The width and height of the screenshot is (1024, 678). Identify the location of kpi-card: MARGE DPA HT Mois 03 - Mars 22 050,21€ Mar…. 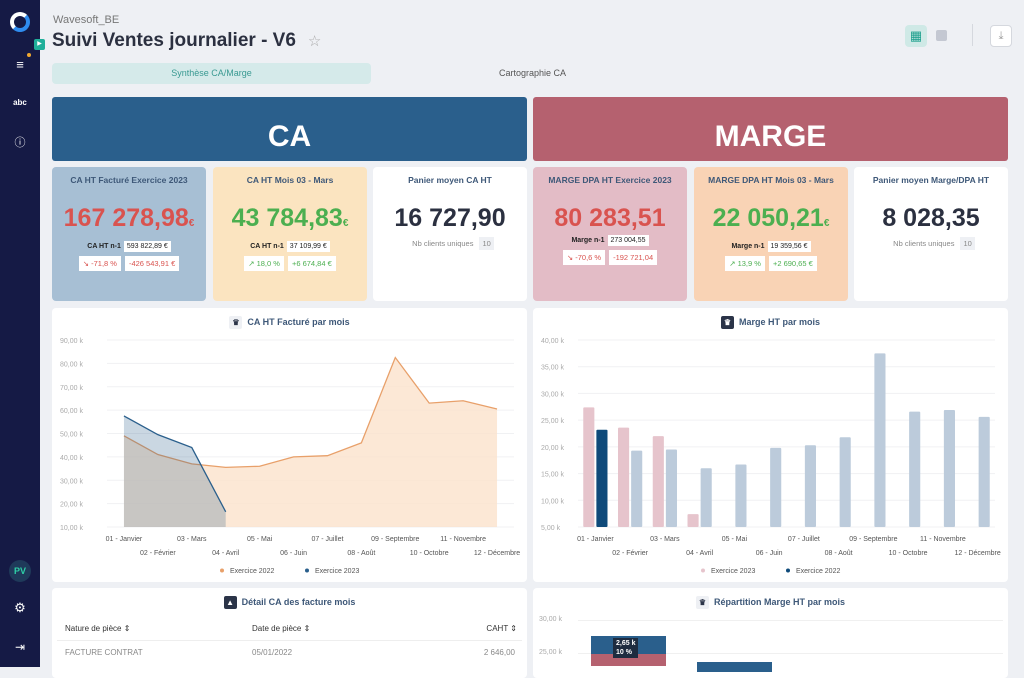
(771, 234).